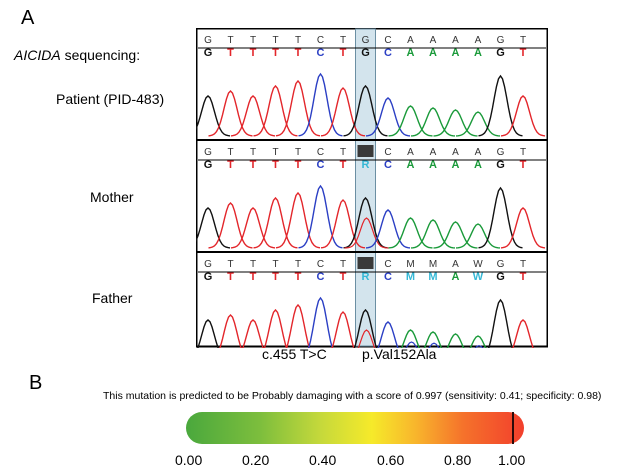 Image resolution: width=643 pixels, height=469 pixels. What do you see at coordinates (100, 55) in the screenshot?
I see `sequencing-suffix: sequencing:` at bounding box center [100, 55].